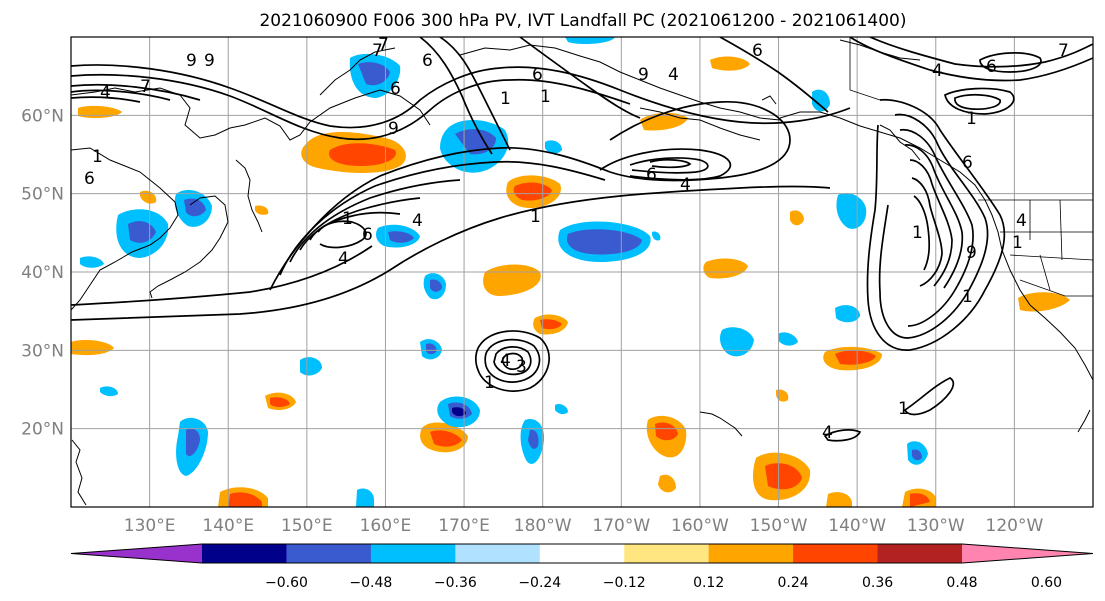 The width and height of the screenshot is (1105, 601). What do you see at coordinates (621, 526) in the screenshot?
I see `lon-label: 170°W` at bounding box center [621, 526].